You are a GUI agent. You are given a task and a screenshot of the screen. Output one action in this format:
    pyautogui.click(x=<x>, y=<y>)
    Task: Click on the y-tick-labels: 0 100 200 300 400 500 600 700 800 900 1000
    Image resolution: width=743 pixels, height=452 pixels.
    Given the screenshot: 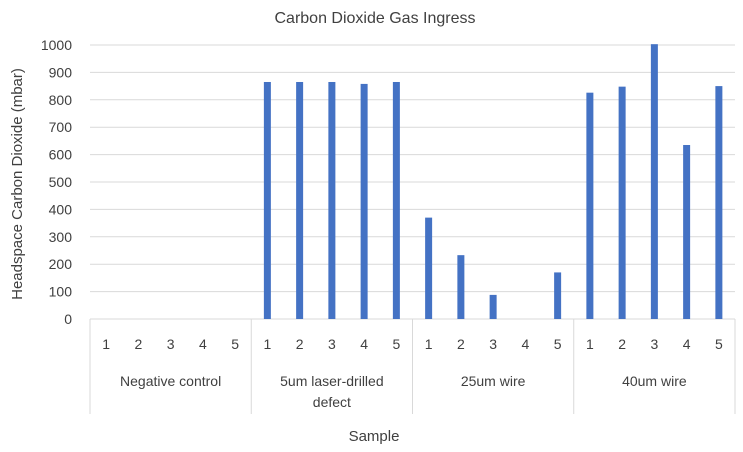 What is the action you would take?
    pyautogui.click(x=56, y=182)
    